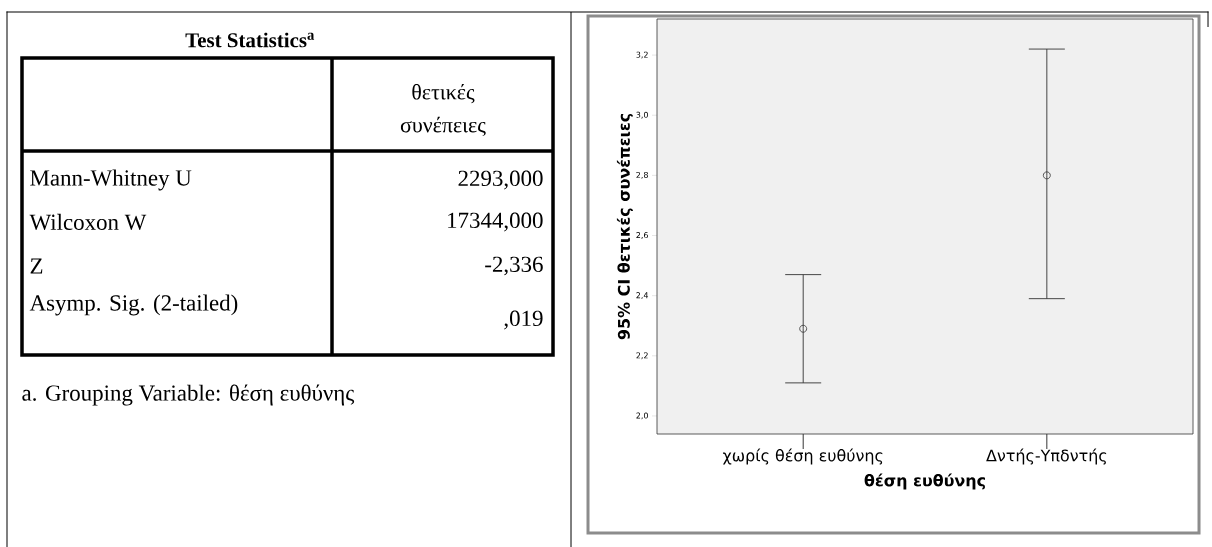 The height and width of the screenshot is (547, 1212). I want to click on text: ,019, so click(523, 320).